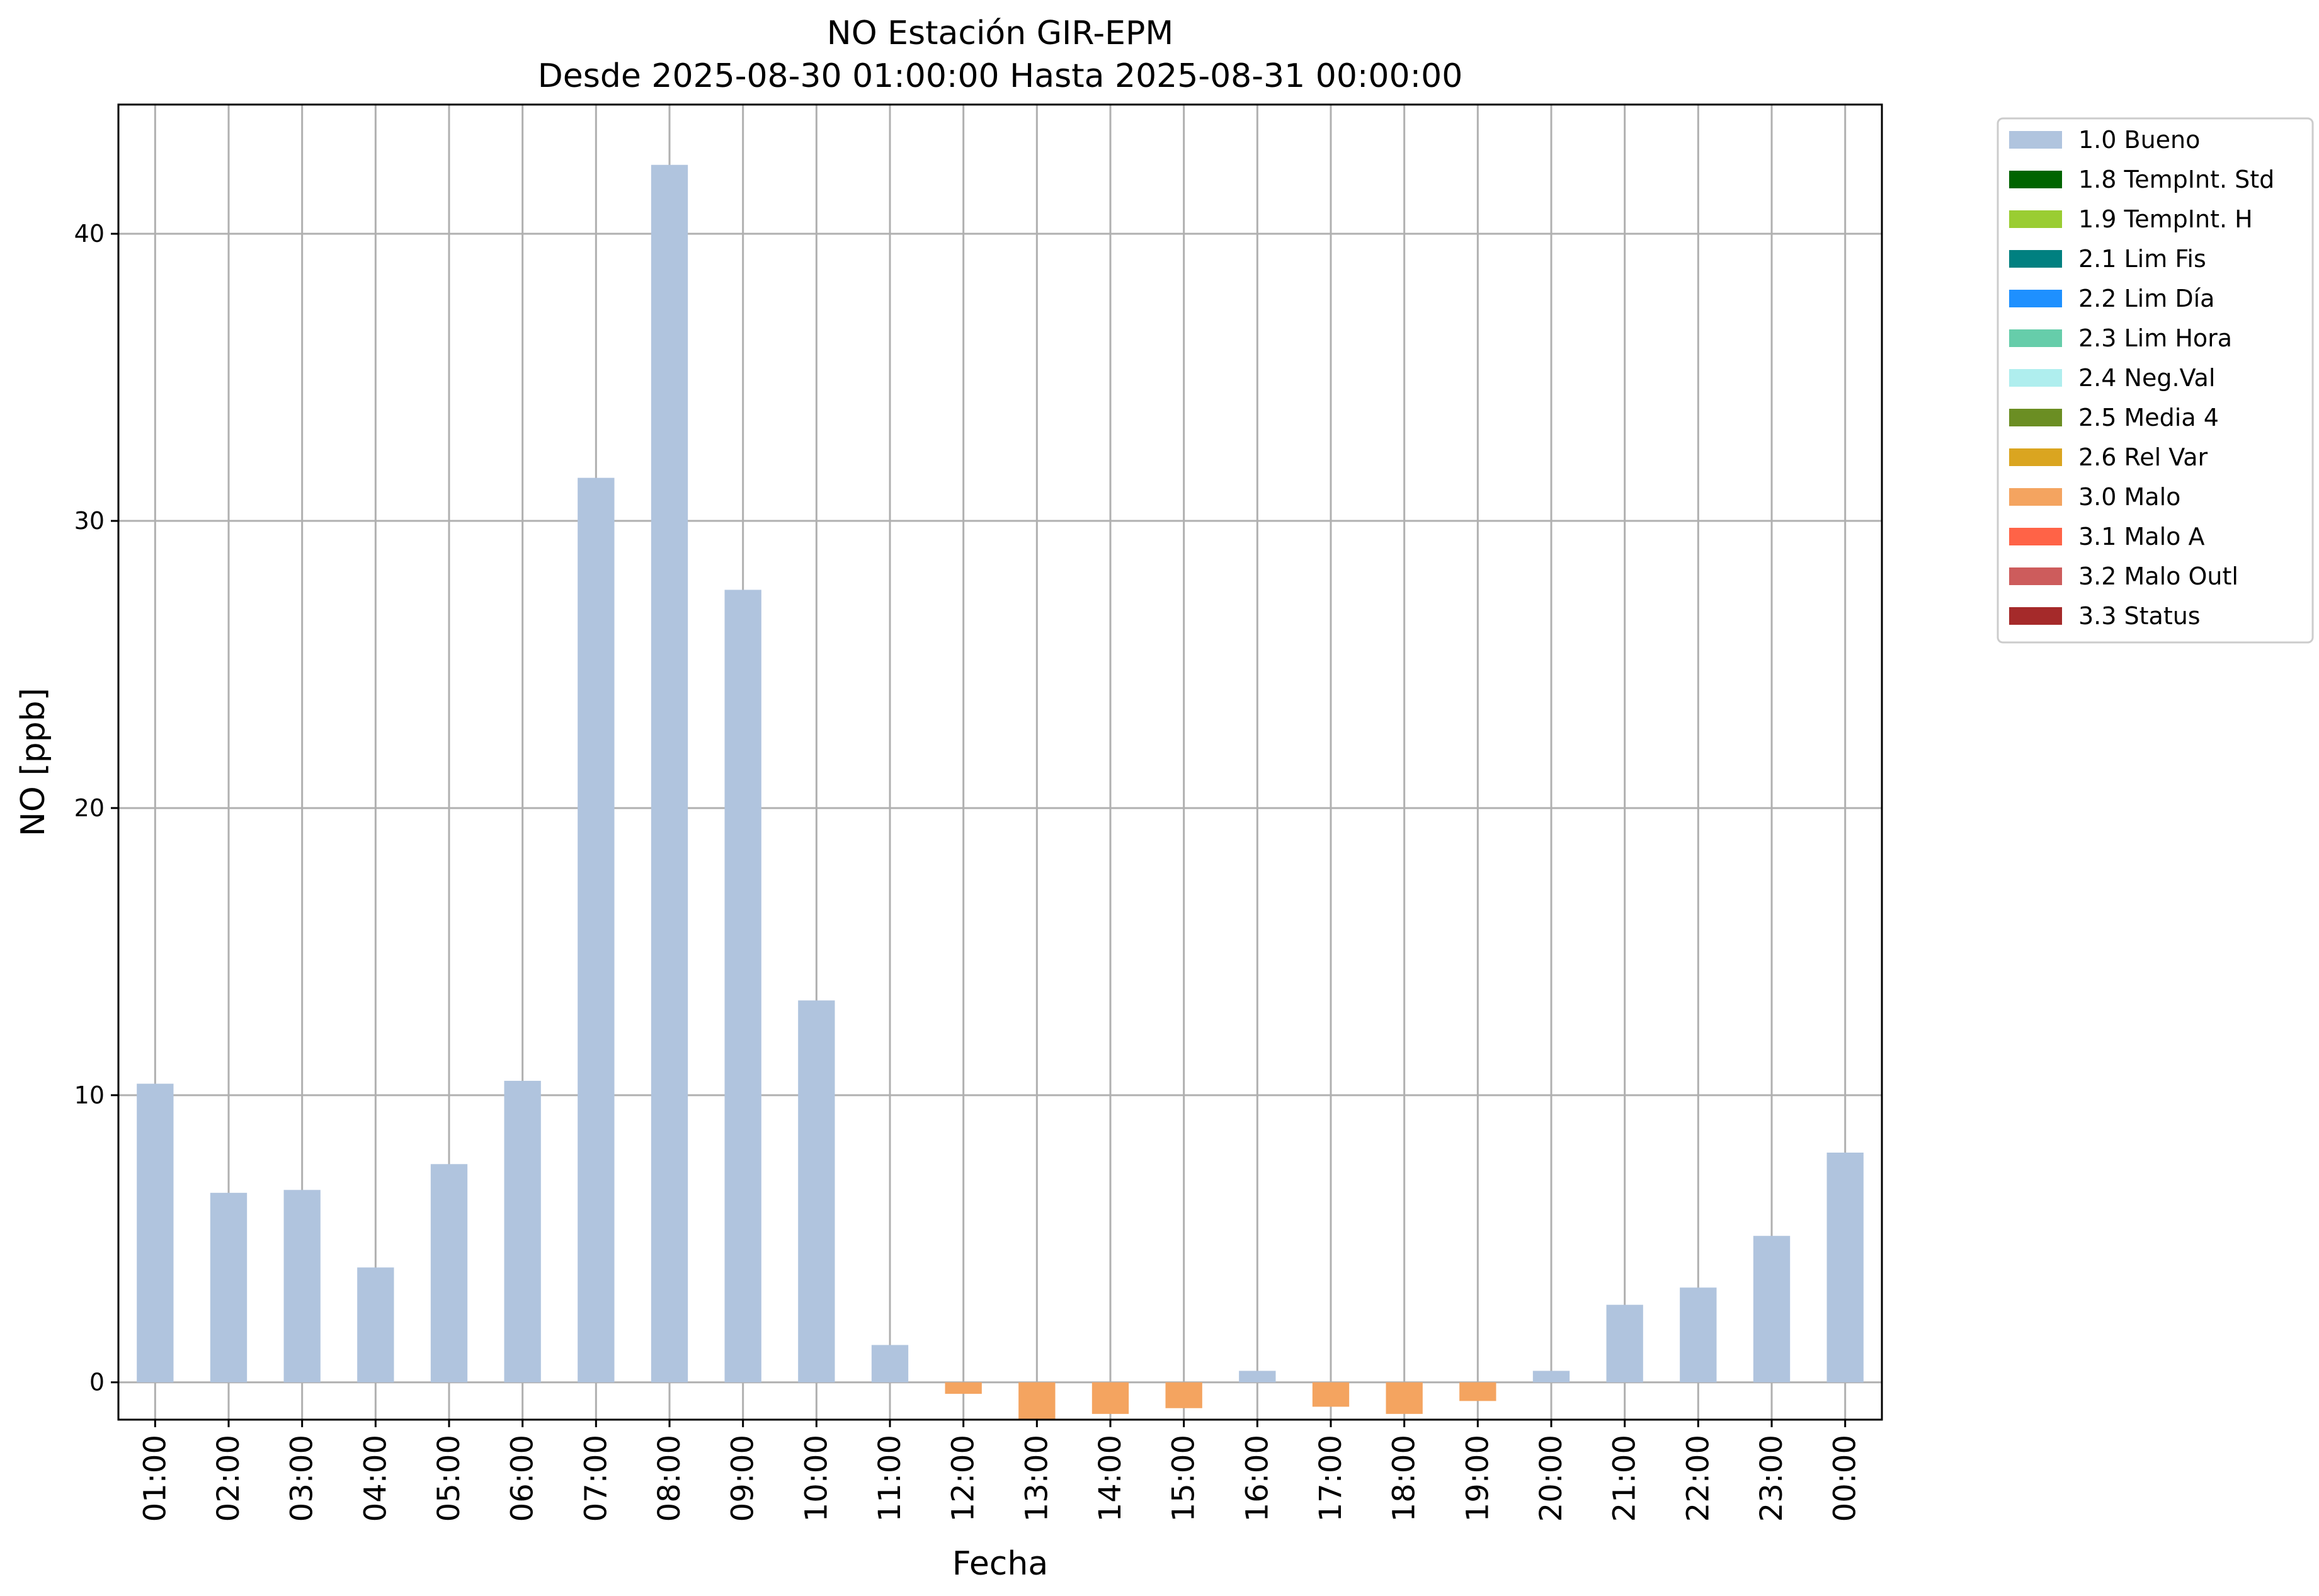 The height and width of the screenshot is (1596, 2319). I want to click on x-tick-label: 08:00, so click(669, 1478).